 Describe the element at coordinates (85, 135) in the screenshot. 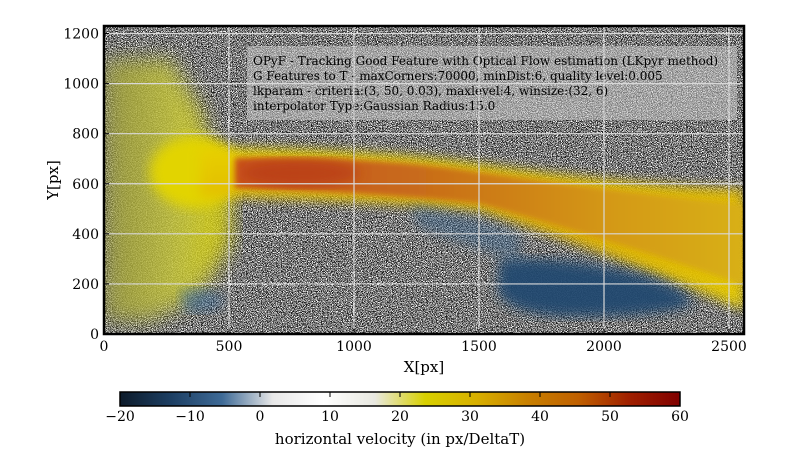

I see `y-tick-label: 800` at that location.